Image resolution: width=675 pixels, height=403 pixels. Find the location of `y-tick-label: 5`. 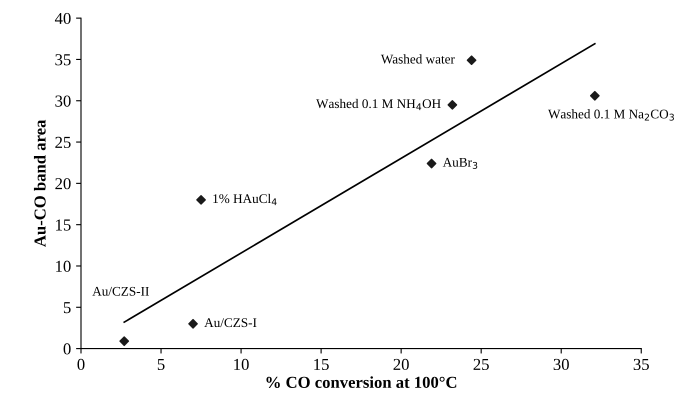

y-tick-label: 5 is located at coordinates (67, 308).